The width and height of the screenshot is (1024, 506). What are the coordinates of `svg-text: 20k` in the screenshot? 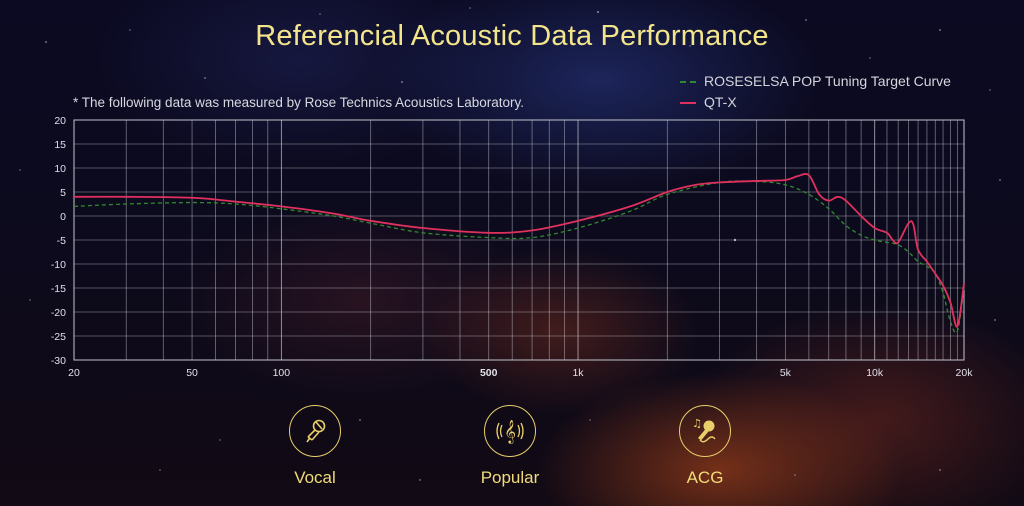 It's located at (965, 373).